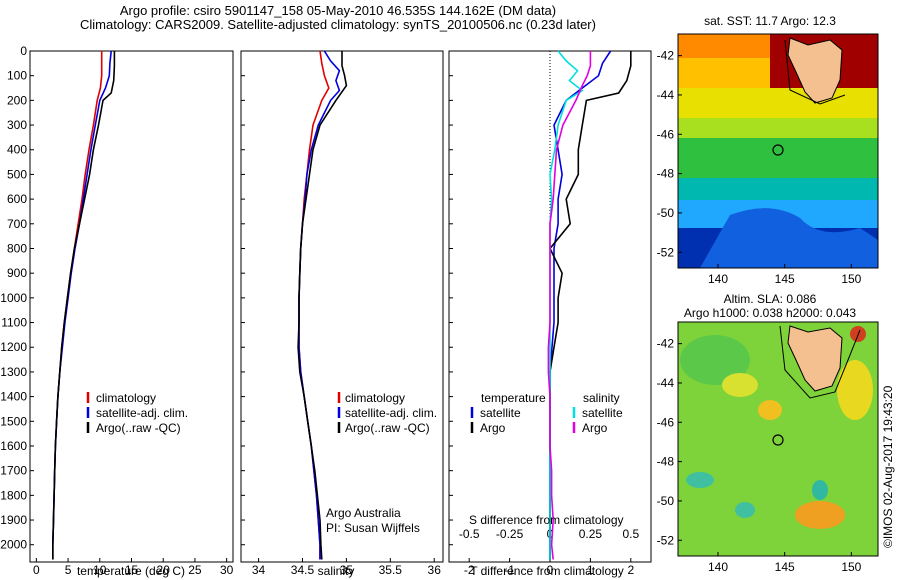 The width and height of the screenshot is (900, 580). What do you see at coordinates (13, 397) in the screenshot?
I see `depth-tick-label: 1400` at bounding box center [13, 397].